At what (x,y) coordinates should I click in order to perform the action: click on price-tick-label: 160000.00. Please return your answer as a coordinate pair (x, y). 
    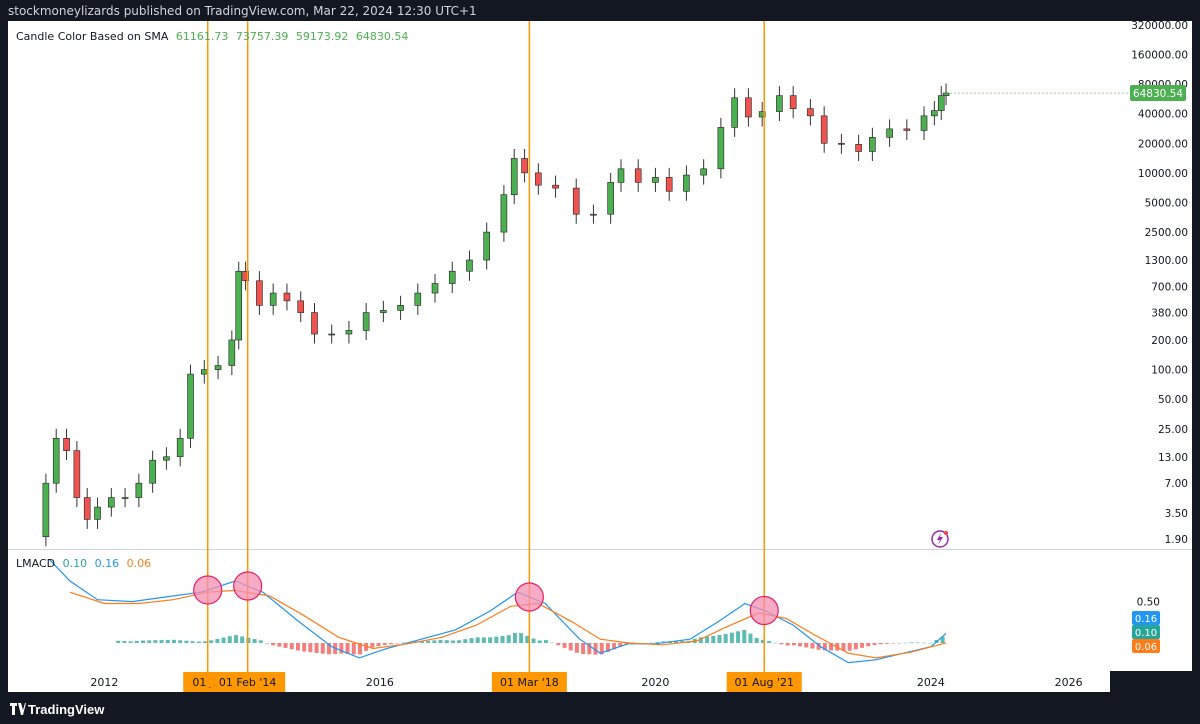
    Looking at the image, I should click on (1159, 55).